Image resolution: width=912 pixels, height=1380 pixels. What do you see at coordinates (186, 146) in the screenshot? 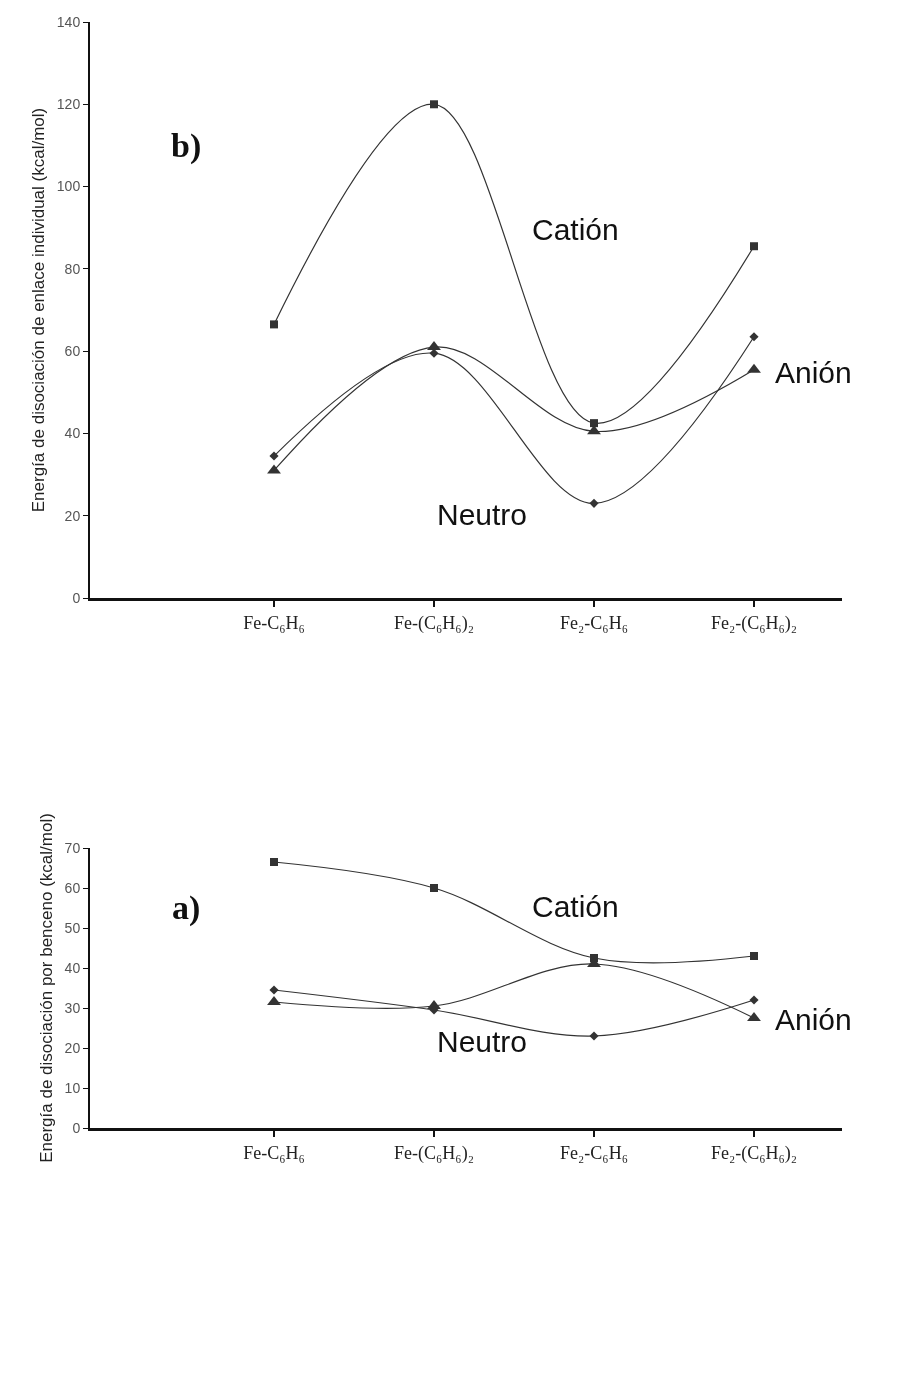
I see `text: b)` at bounding box center [186, 146].